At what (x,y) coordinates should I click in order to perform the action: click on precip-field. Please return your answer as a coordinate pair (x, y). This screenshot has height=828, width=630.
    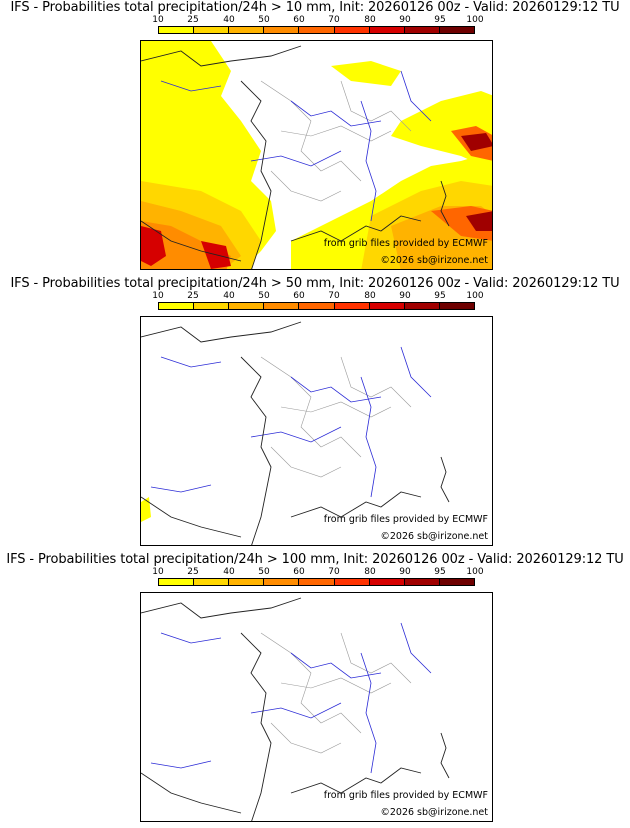
    Looking at the image, I should click on (146, 509).